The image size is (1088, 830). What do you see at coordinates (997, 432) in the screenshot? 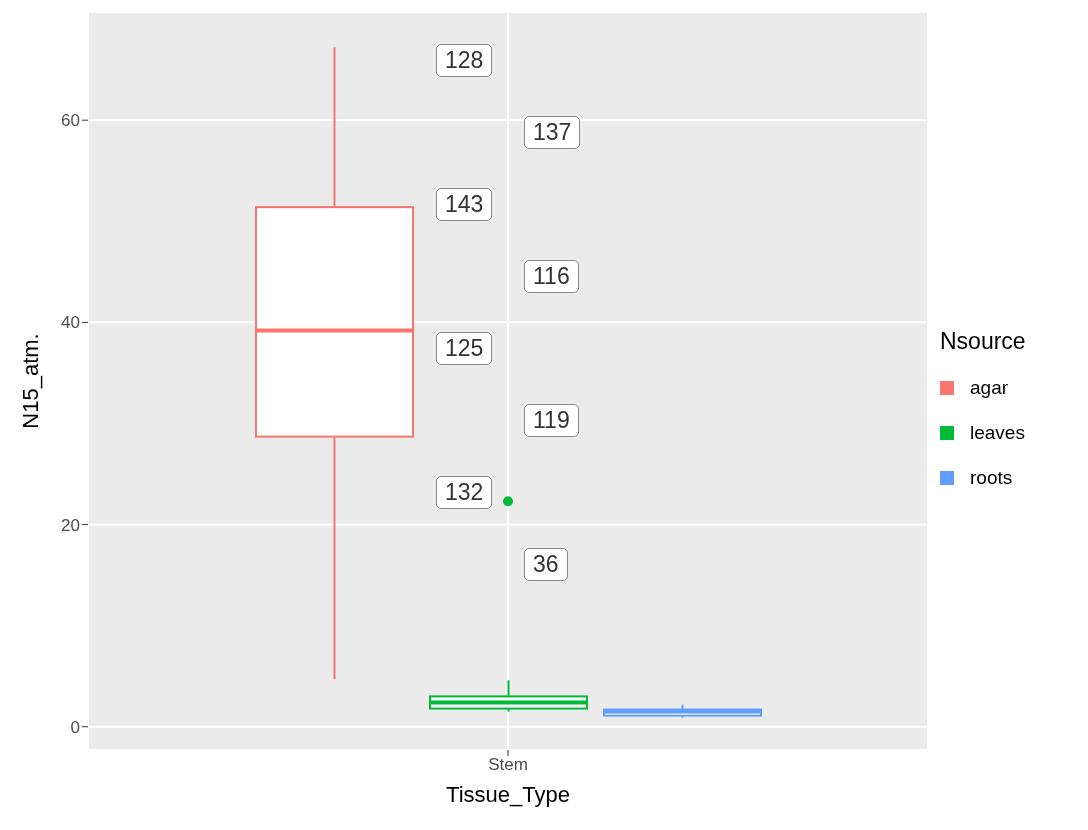
I see `text: leaves` at bounding box center [997, 432].